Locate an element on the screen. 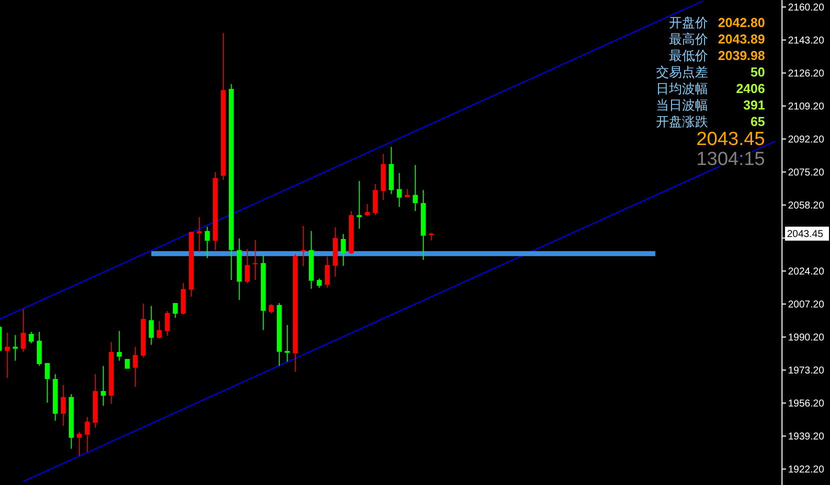 Image resolution: width=830 pixels, height=485 pixels. annotation: 2043.45 is located at coordinates (730, 139).